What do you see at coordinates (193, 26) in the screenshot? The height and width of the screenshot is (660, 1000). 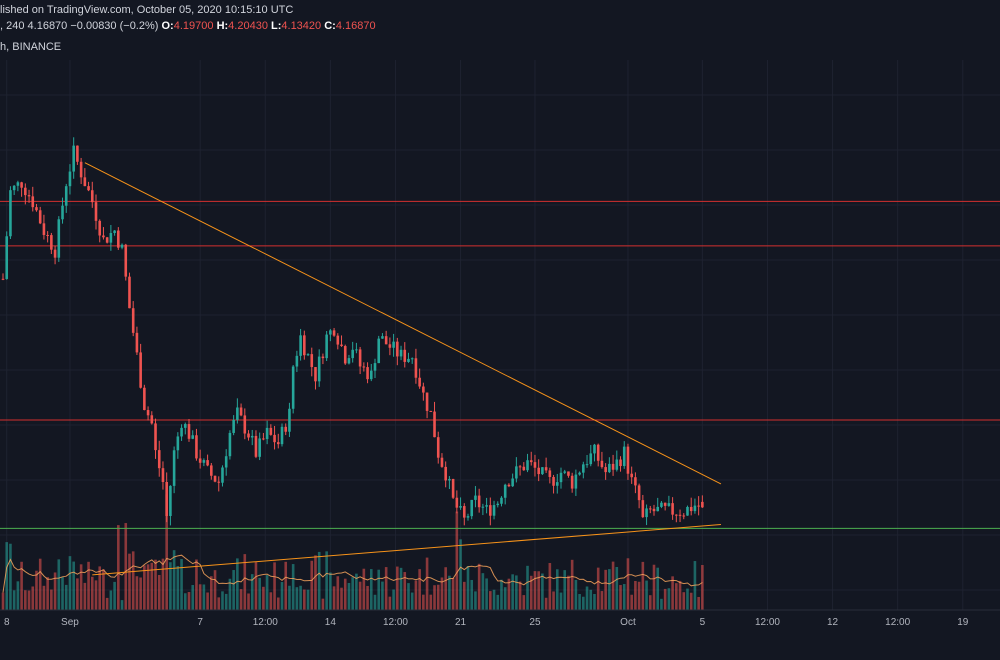 I see `open-value: 4.19700` at bounding box center [193, 26].